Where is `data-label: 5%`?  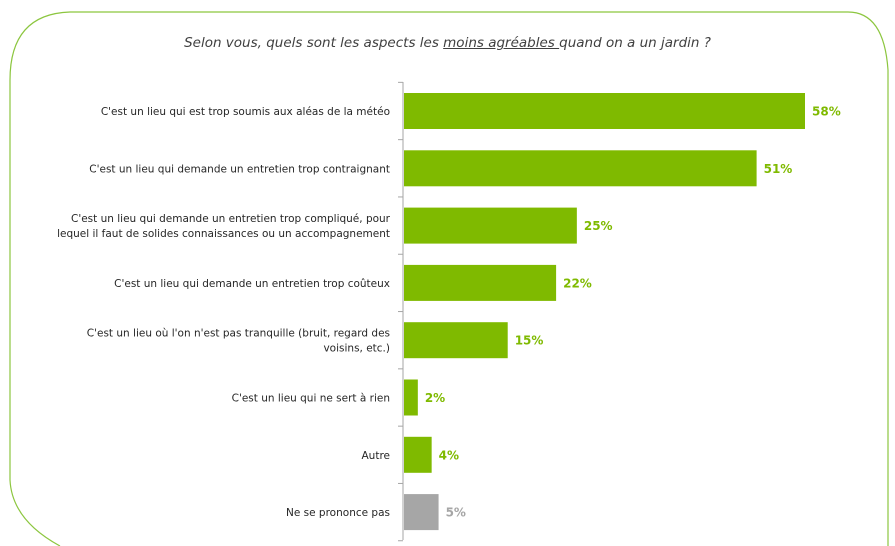 data-label: 5% is located at coordinates (456, 513).